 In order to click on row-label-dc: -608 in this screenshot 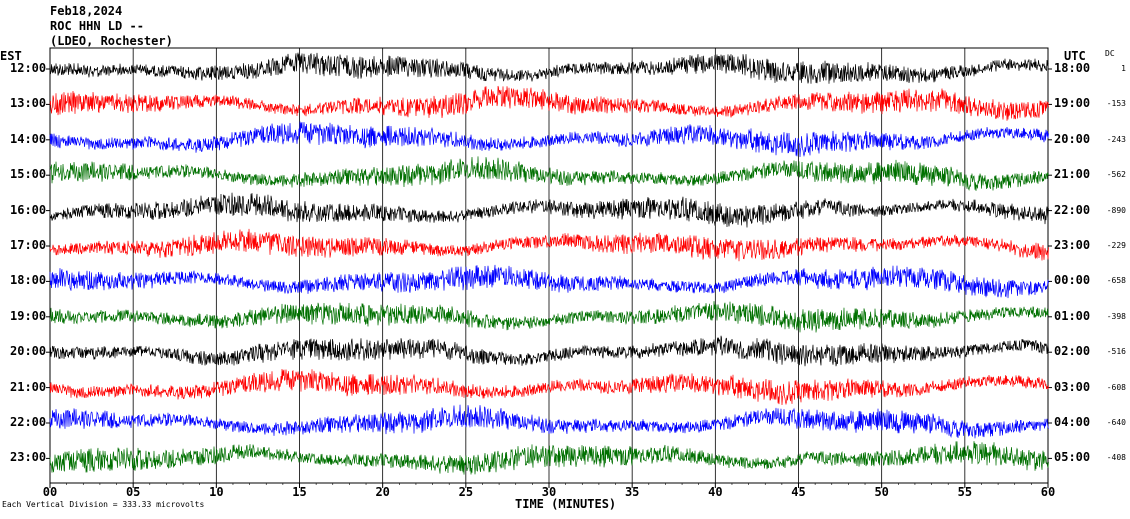, I will do `click(1116, 387)`.